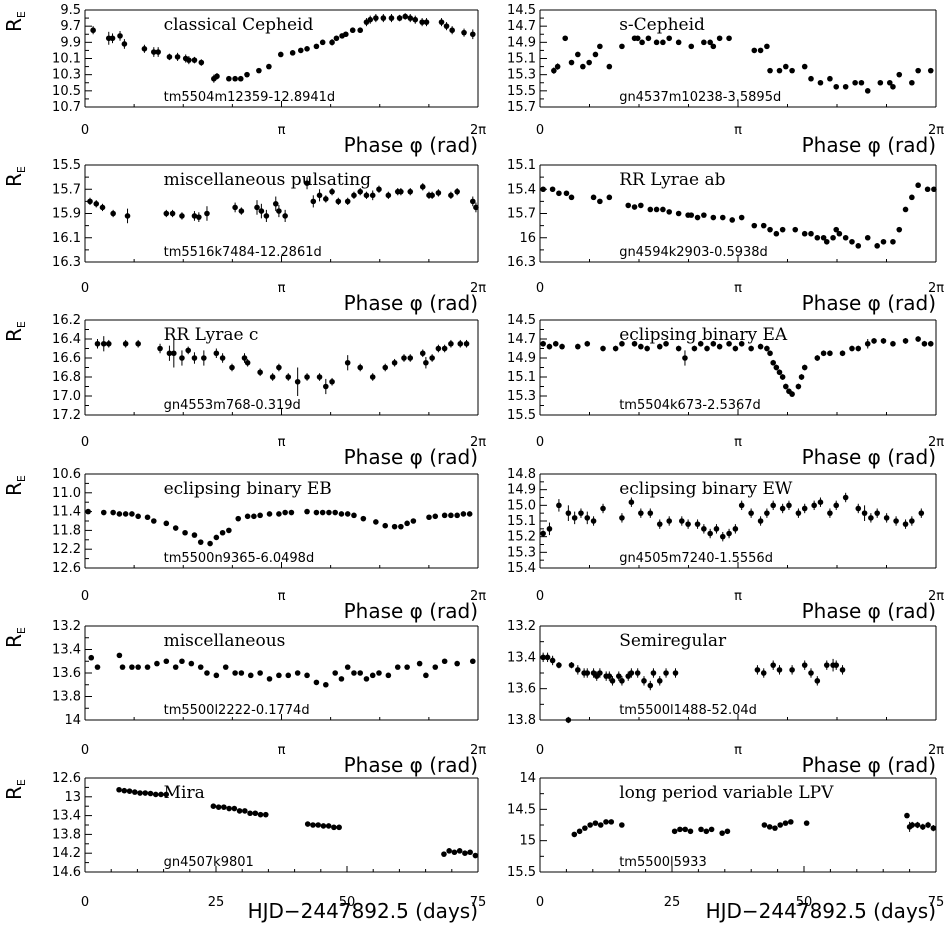 The height and width of the screenshot is (931, 950). What do you see at coordinates (66, 396) in the screenshot?
I see `y-tick-label: 17.0` at bounding box center [66, 396].